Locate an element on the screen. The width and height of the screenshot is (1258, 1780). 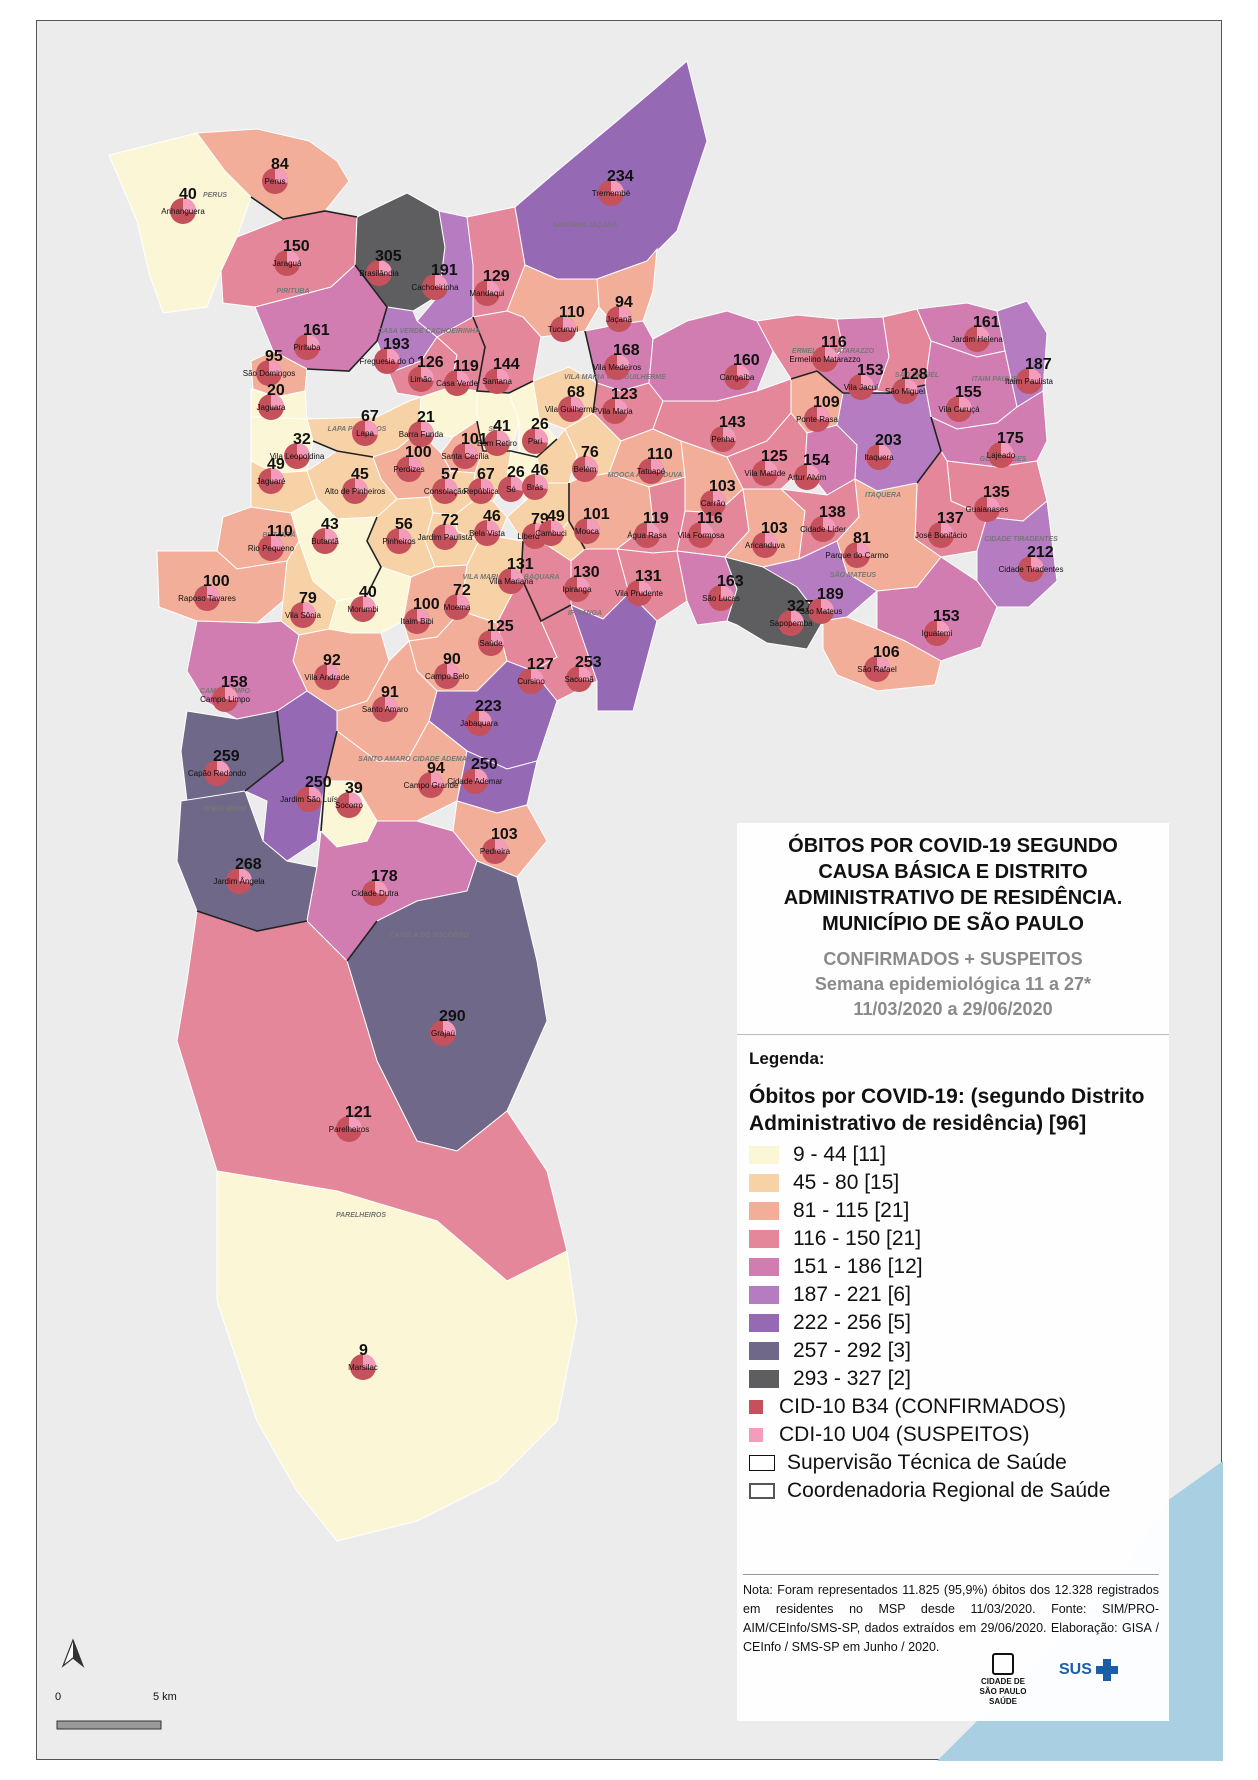
district-value: 92 is located at coordinates (332, 660).